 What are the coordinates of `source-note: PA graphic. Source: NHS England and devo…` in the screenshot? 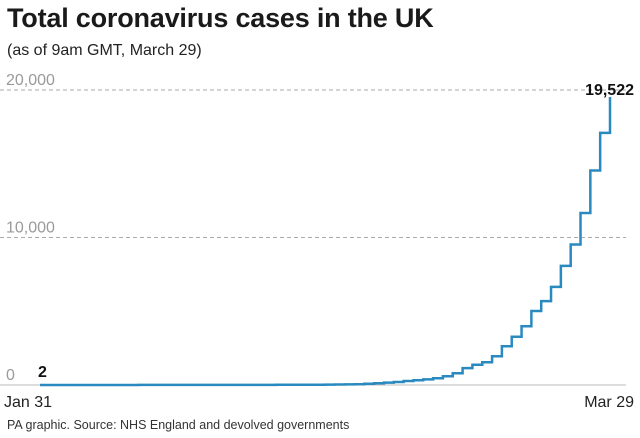 It's located at (178, 425).